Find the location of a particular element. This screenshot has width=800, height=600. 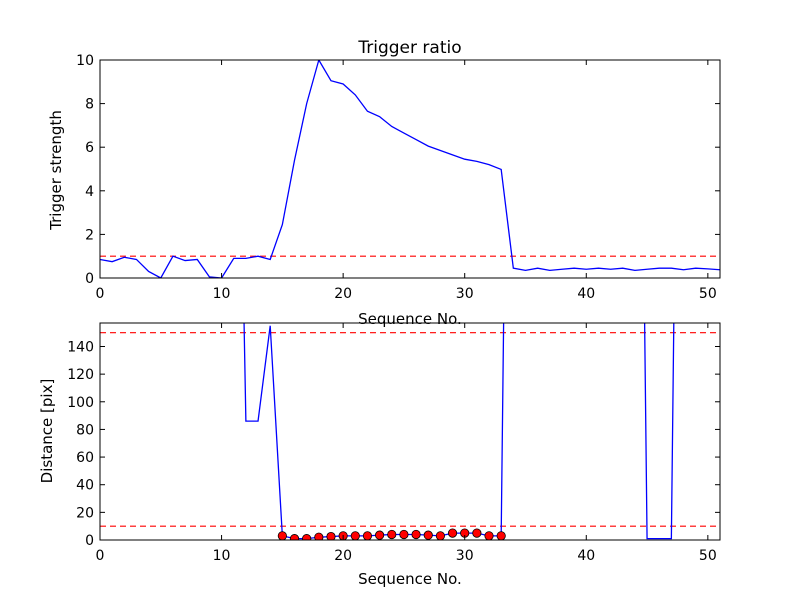

distance-ytick-label: 80 is located at coordinates (85, 430).